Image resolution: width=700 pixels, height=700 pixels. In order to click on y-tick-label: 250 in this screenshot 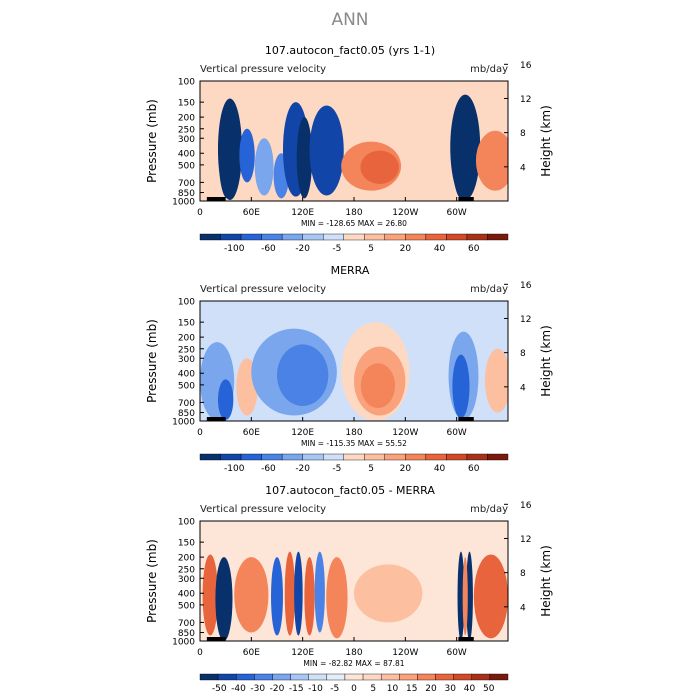, I will do `click(186, 350)`.